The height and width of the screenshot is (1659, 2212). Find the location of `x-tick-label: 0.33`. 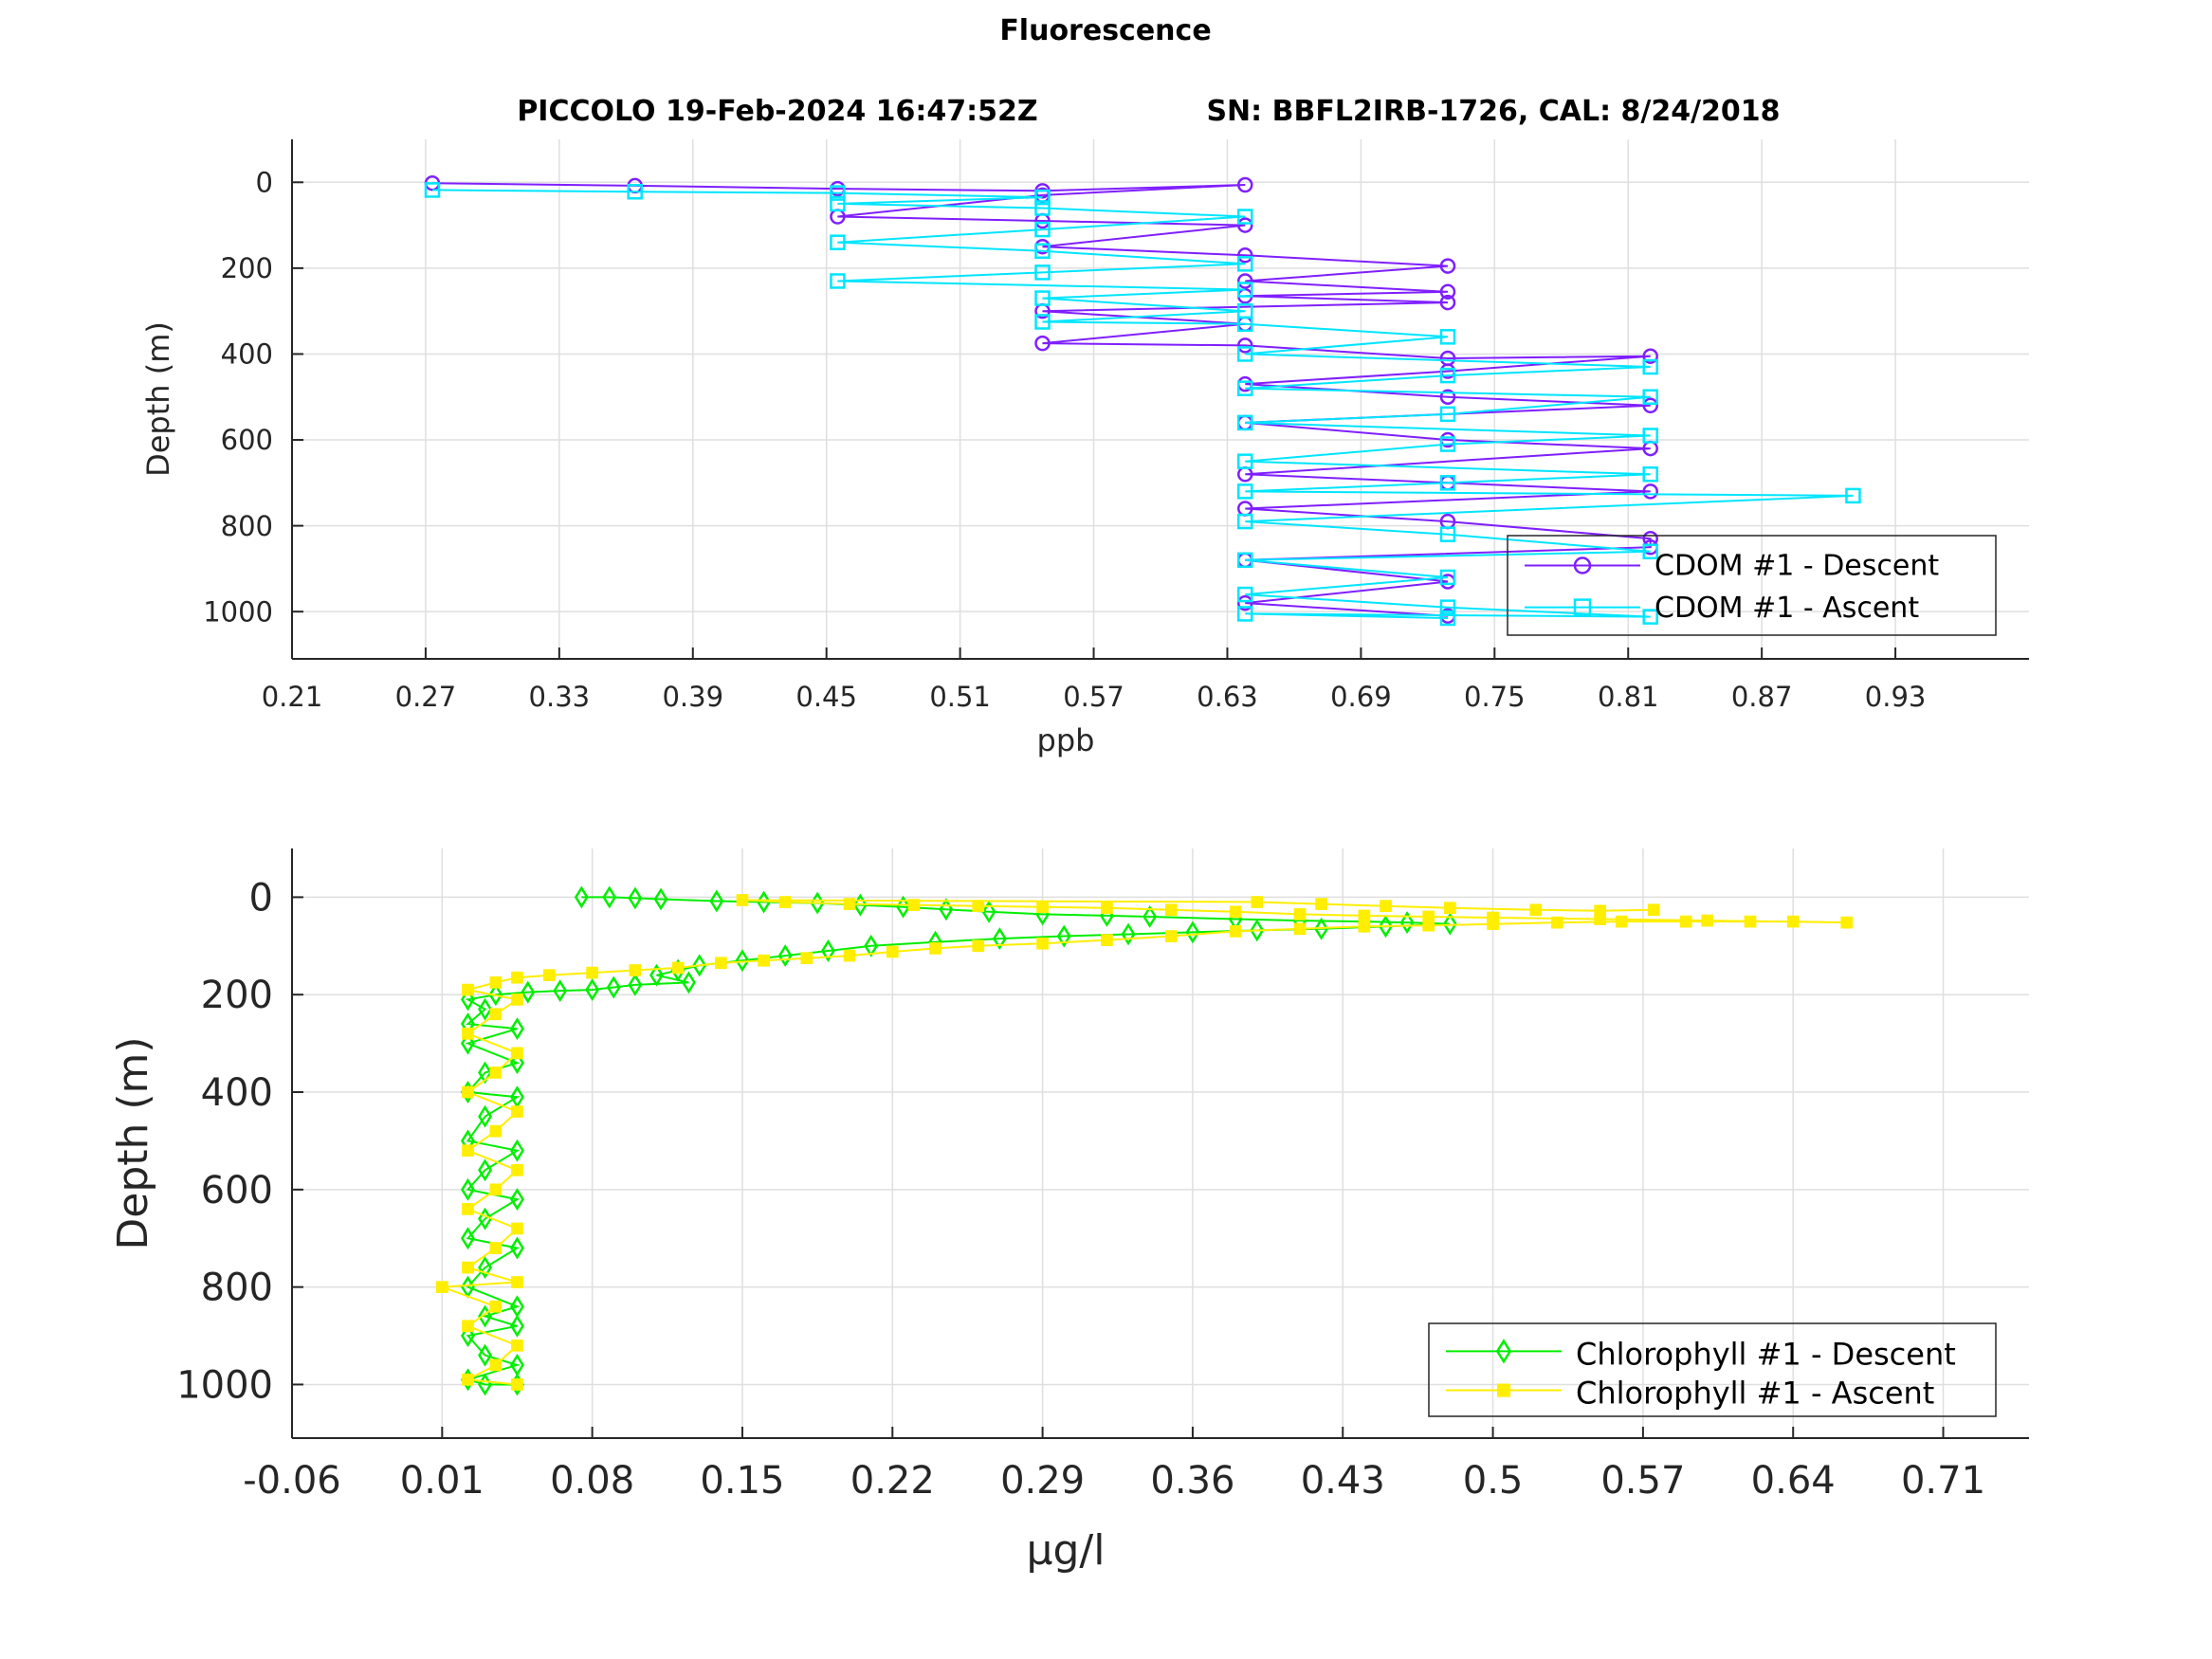

x-tick-label: 0.33 is located at coordinates (560, 697).